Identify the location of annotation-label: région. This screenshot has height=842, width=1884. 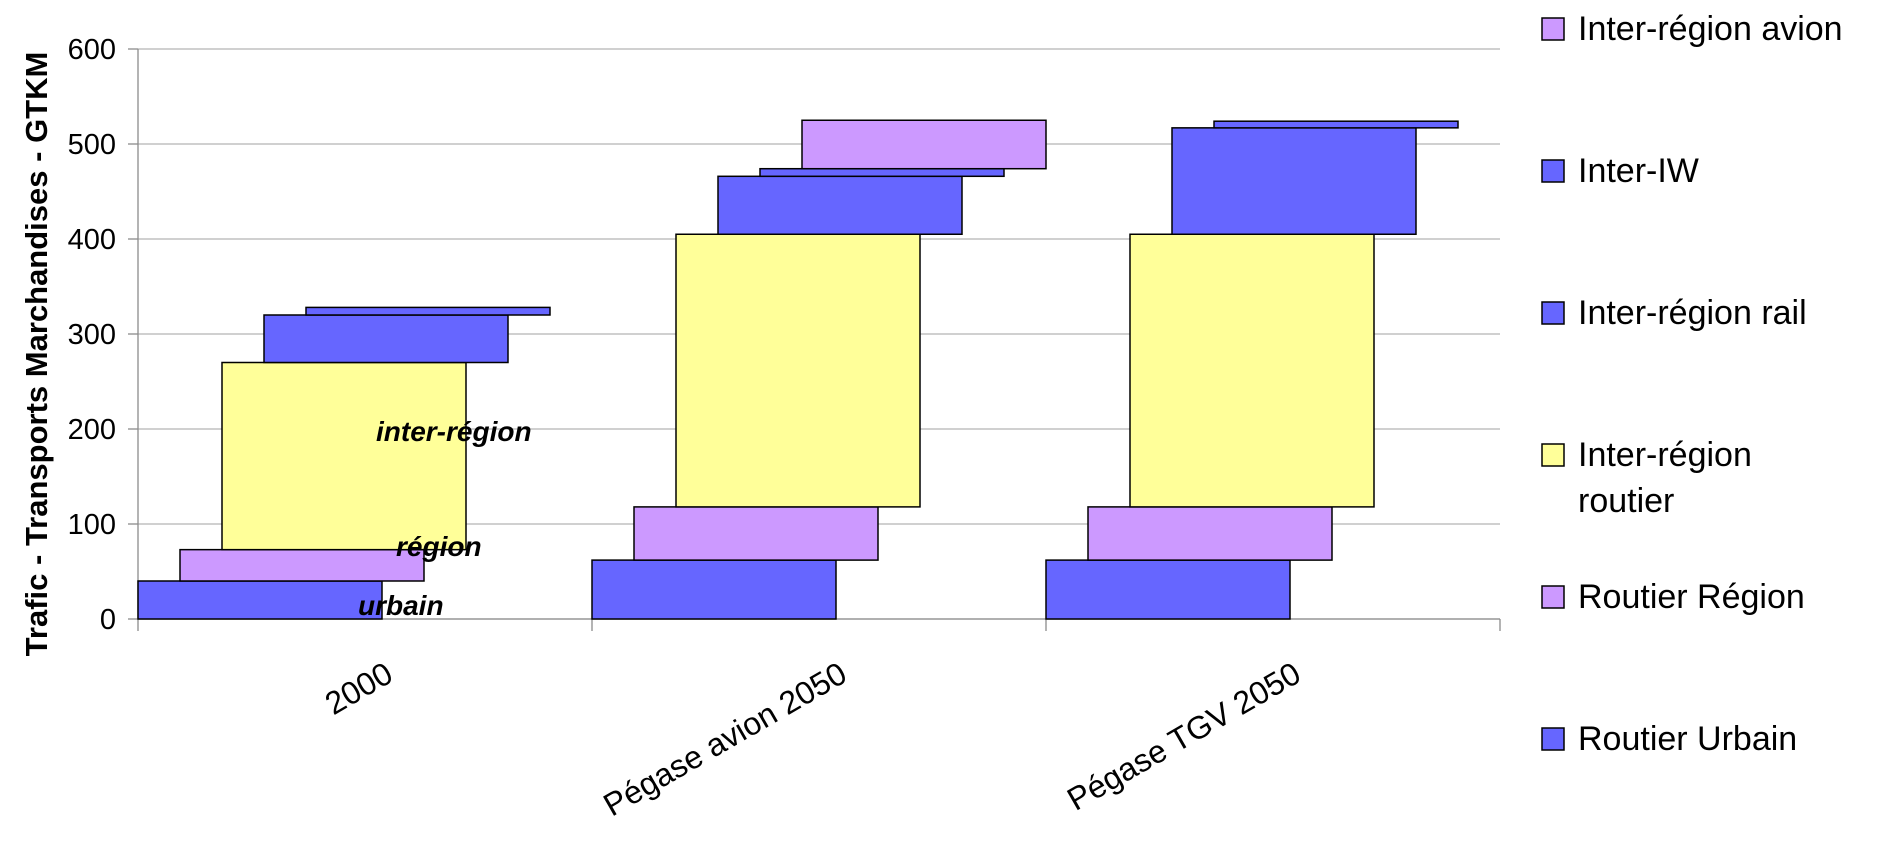
(439, 546).